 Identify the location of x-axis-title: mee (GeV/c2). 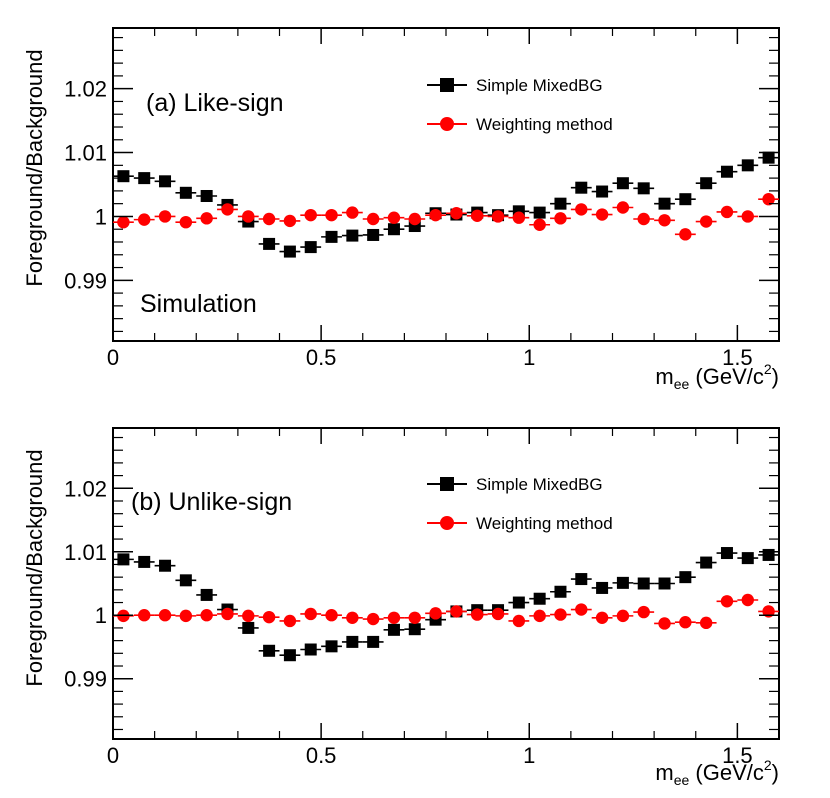
(717, 376).